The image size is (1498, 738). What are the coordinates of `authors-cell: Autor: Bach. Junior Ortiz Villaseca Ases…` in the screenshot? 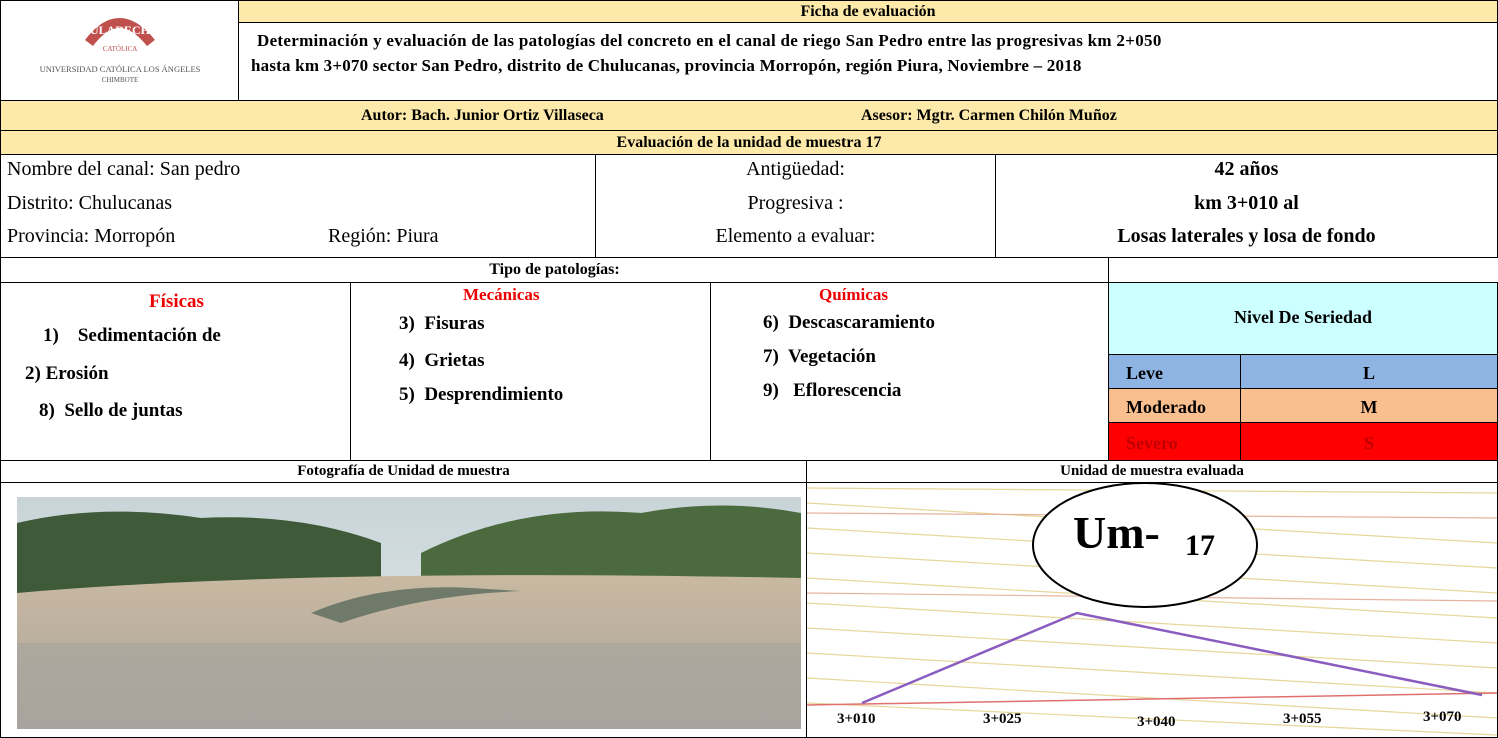 It's located at (749, 115).